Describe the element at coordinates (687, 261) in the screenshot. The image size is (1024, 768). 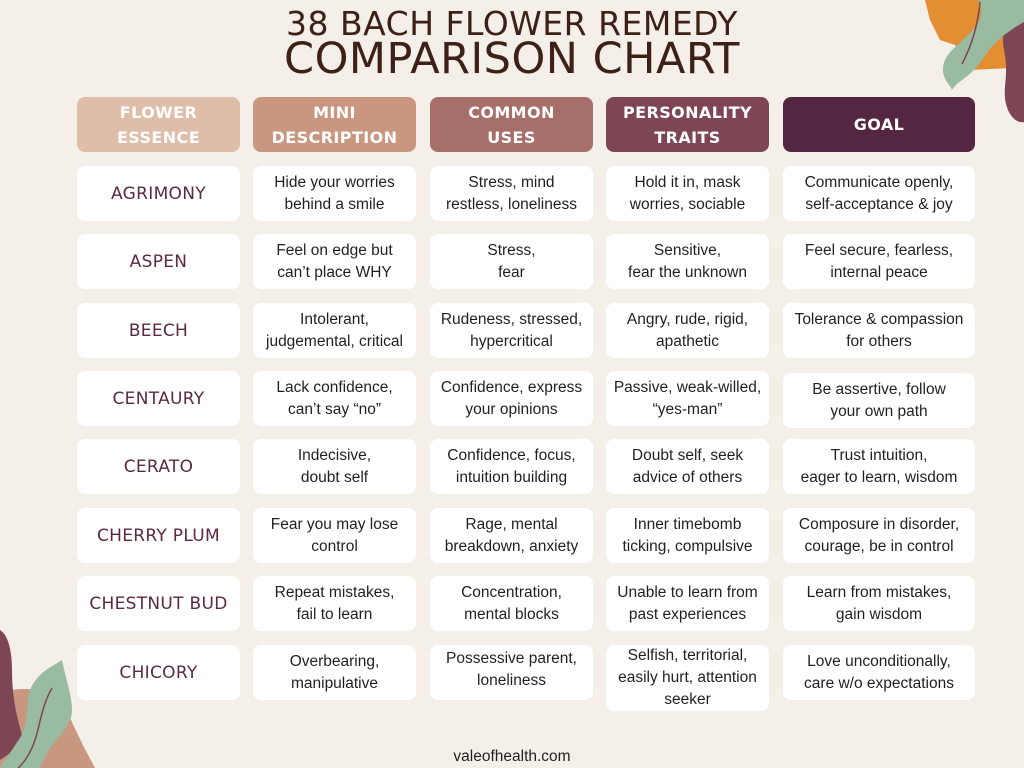
I see `traits-cell: Sensitive, fear the unknown` at that location.